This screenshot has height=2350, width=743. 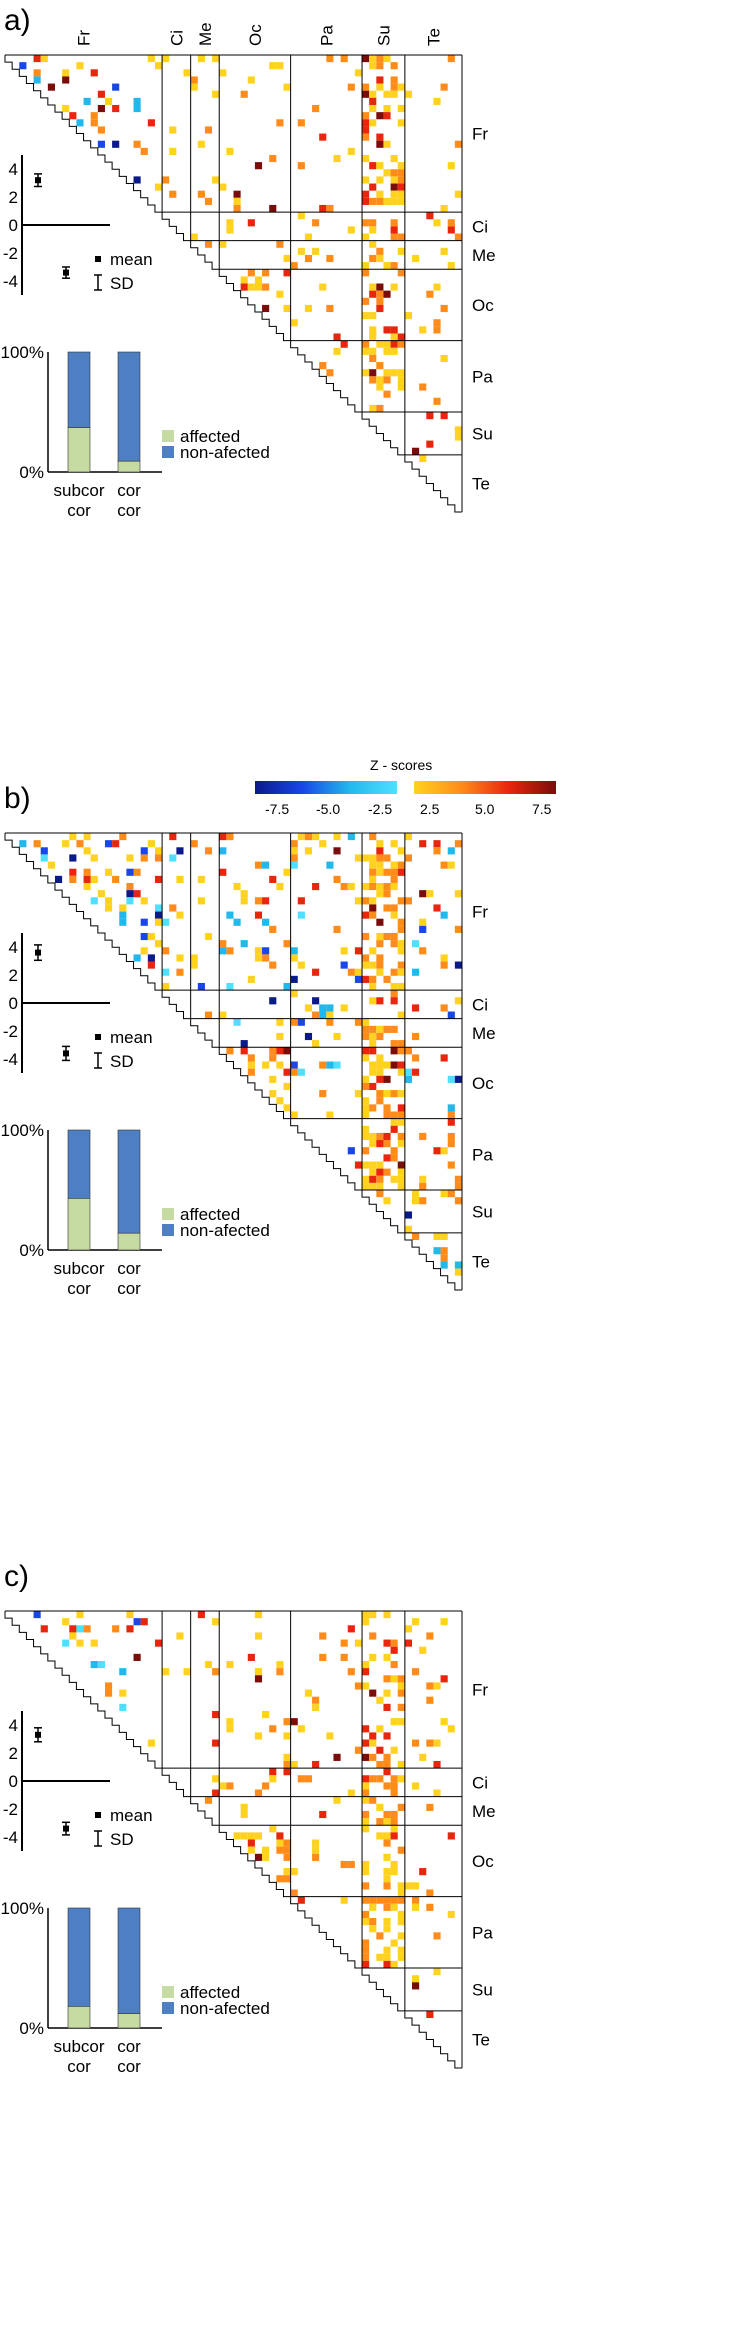 I want to click on right-region-label-oc: Oc, so click(x=483, y=305).